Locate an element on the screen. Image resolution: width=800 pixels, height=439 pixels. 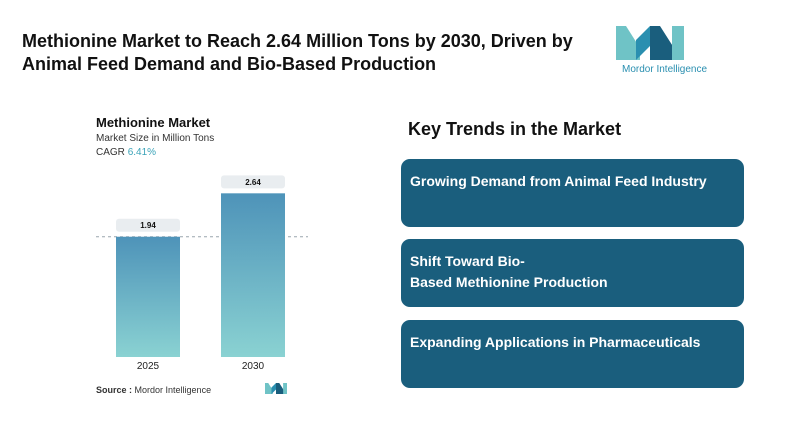
source-label: Source : is located at coordinates (114, 390).